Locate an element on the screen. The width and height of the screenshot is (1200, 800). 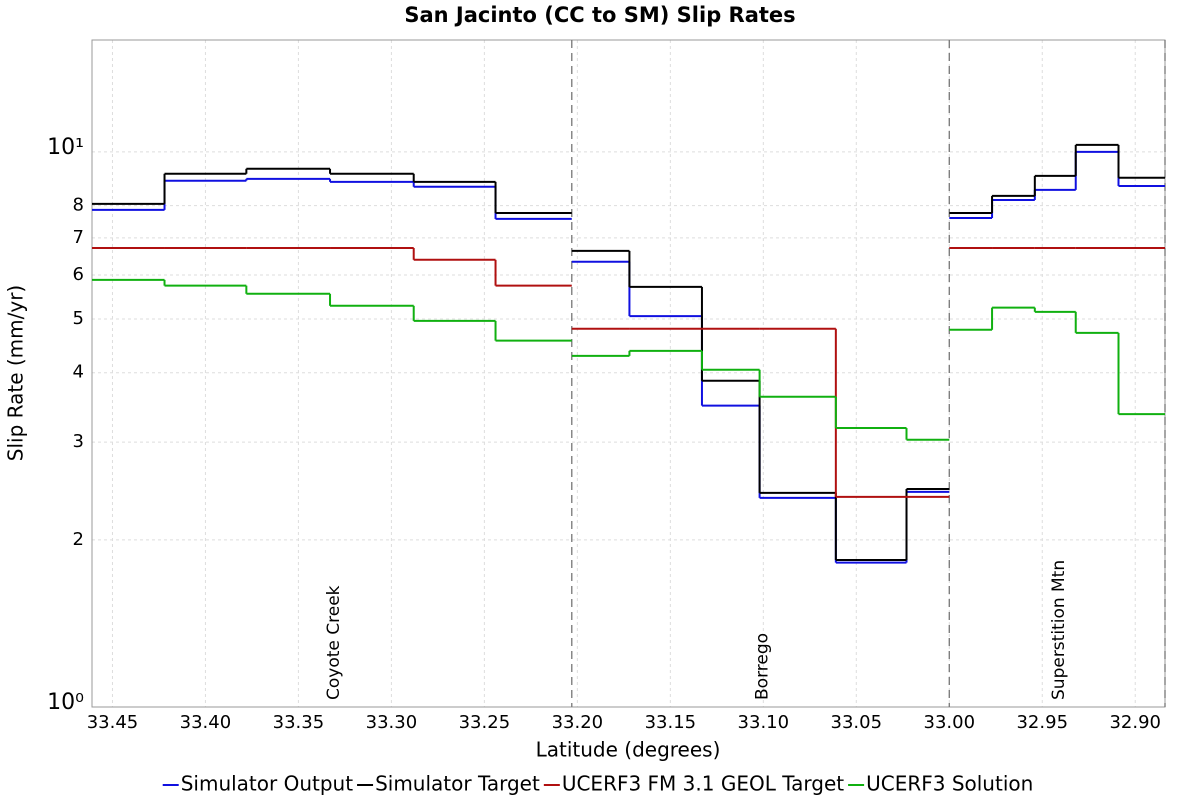
section-label: Borrego is located at coordinates (763, 666).